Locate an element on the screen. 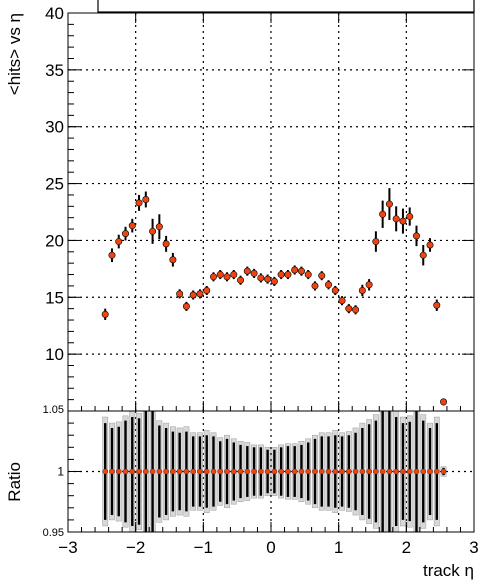 The height and width of the screenshot is (584, 483). ratio-y-tick-label: 0.95 is located at coordinates (53, 533).